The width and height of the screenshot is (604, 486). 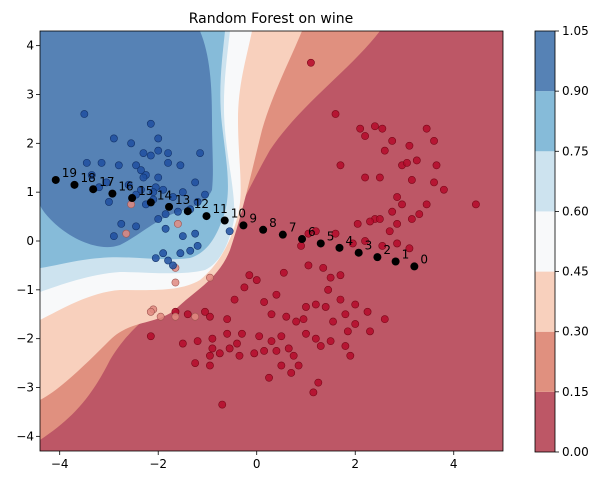 What do you see at coordinates (125, 187) in the screenshot?
I see `path-point-label: 16` at bounding box center [125, 187].